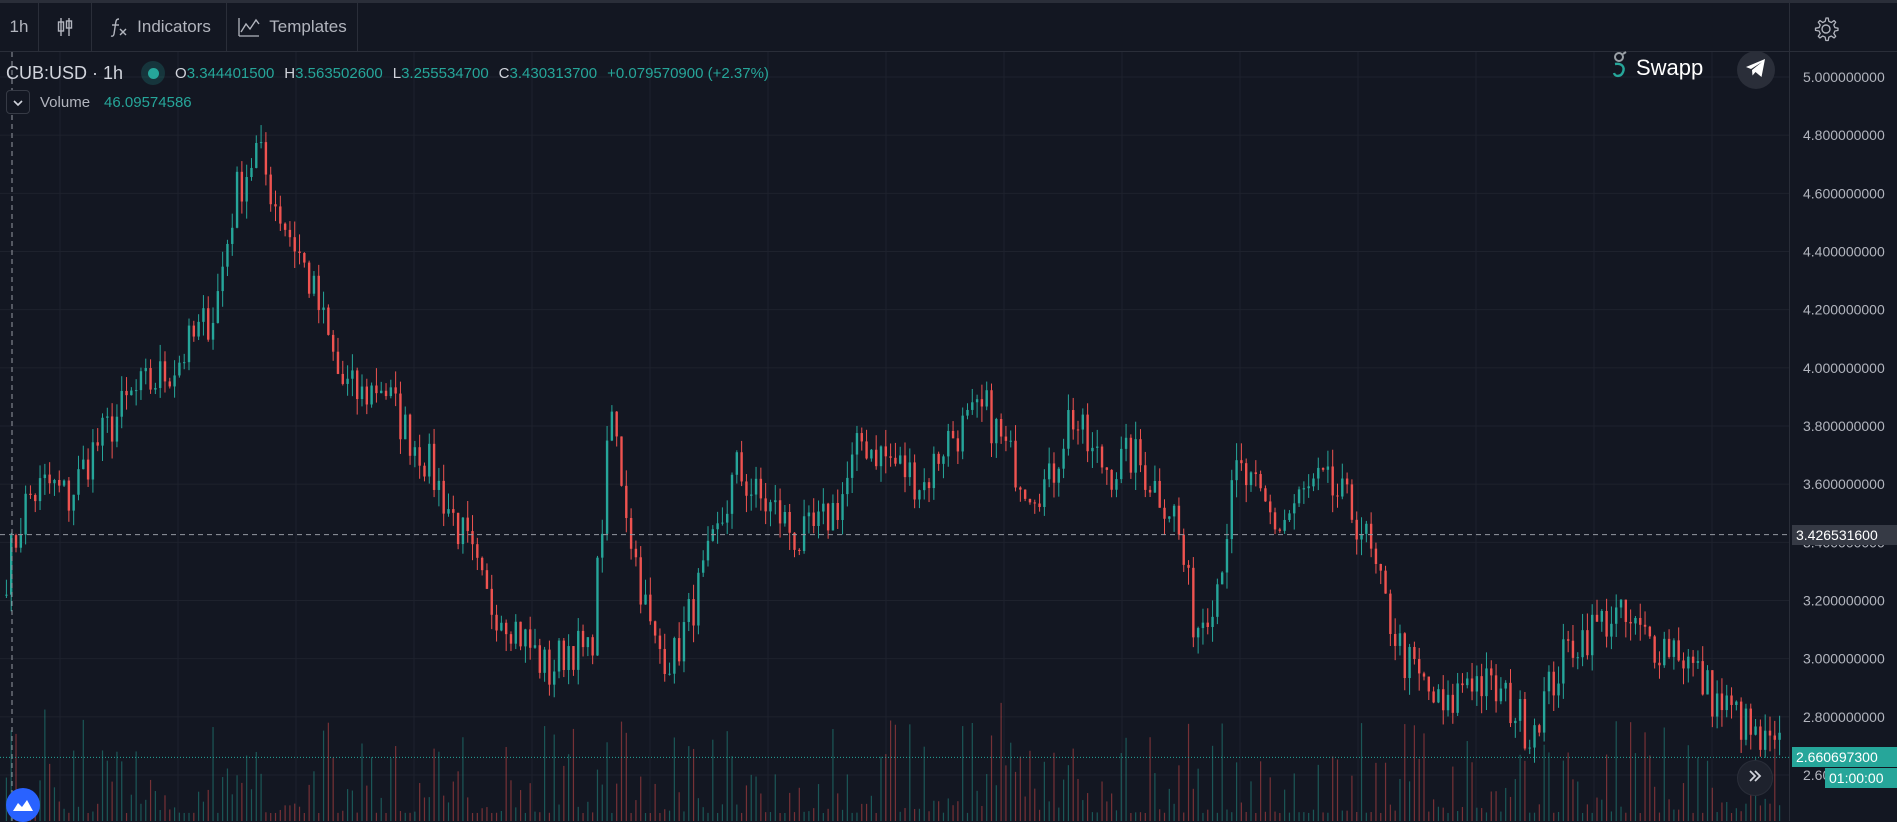 The height and width of the screenshot is (822, 1897). What do you see at coordinates (18, 102) in the screenshot?
I see `volume-collapse-button` at bounding box center [18, 102].